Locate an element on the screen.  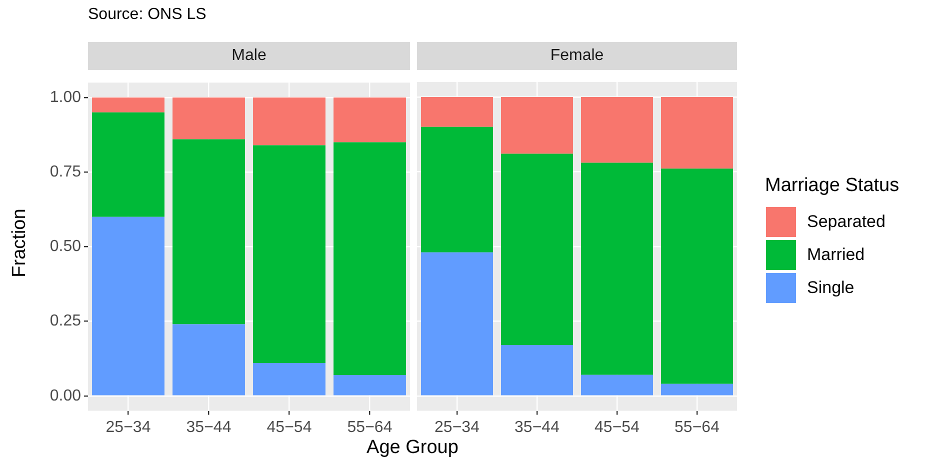
y-tick-label: 0.50 is located at coordinates (66, 247).